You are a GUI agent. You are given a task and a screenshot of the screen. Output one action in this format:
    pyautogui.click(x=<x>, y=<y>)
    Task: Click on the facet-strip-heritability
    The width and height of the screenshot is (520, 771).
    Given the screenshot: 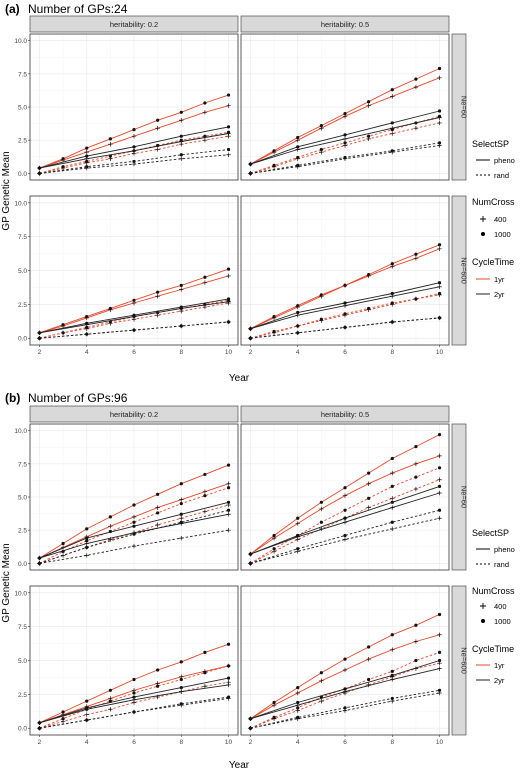 What is the action you would take?
    pyautogui.click(x=134, y=24)
    